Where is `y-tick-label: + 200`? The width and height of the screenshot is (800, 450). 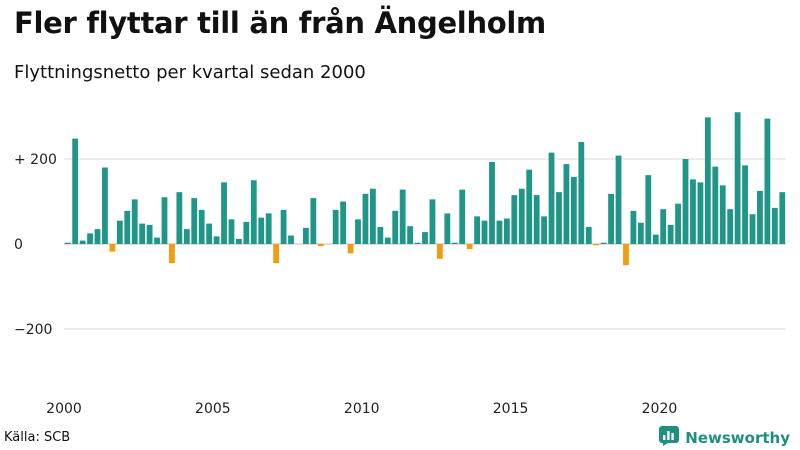
y-tick-label: + 200 is located at coordinates (35, 160).